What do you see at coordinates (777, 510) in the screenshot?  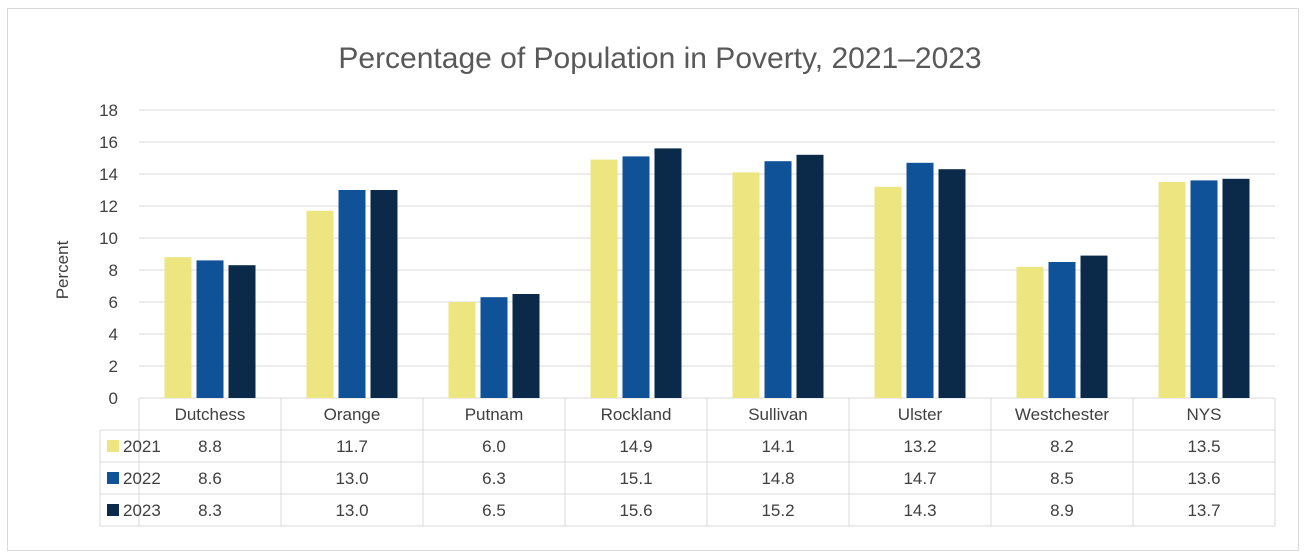 I see `data-cell: 15.2` at bounding box center [777, 510].